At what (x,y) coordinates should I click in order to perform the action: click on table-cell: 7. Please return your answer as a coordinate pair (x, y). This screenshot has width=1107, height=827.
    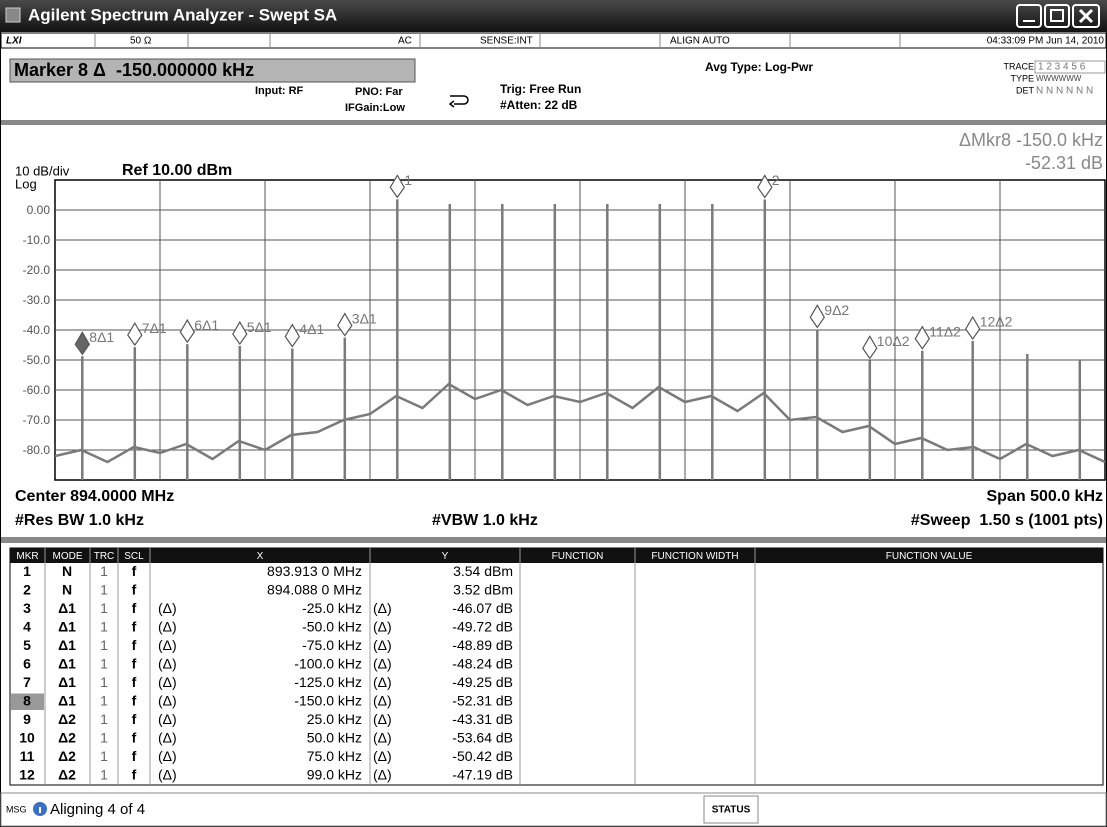
    Looking at the image, I should click on (27, 682).